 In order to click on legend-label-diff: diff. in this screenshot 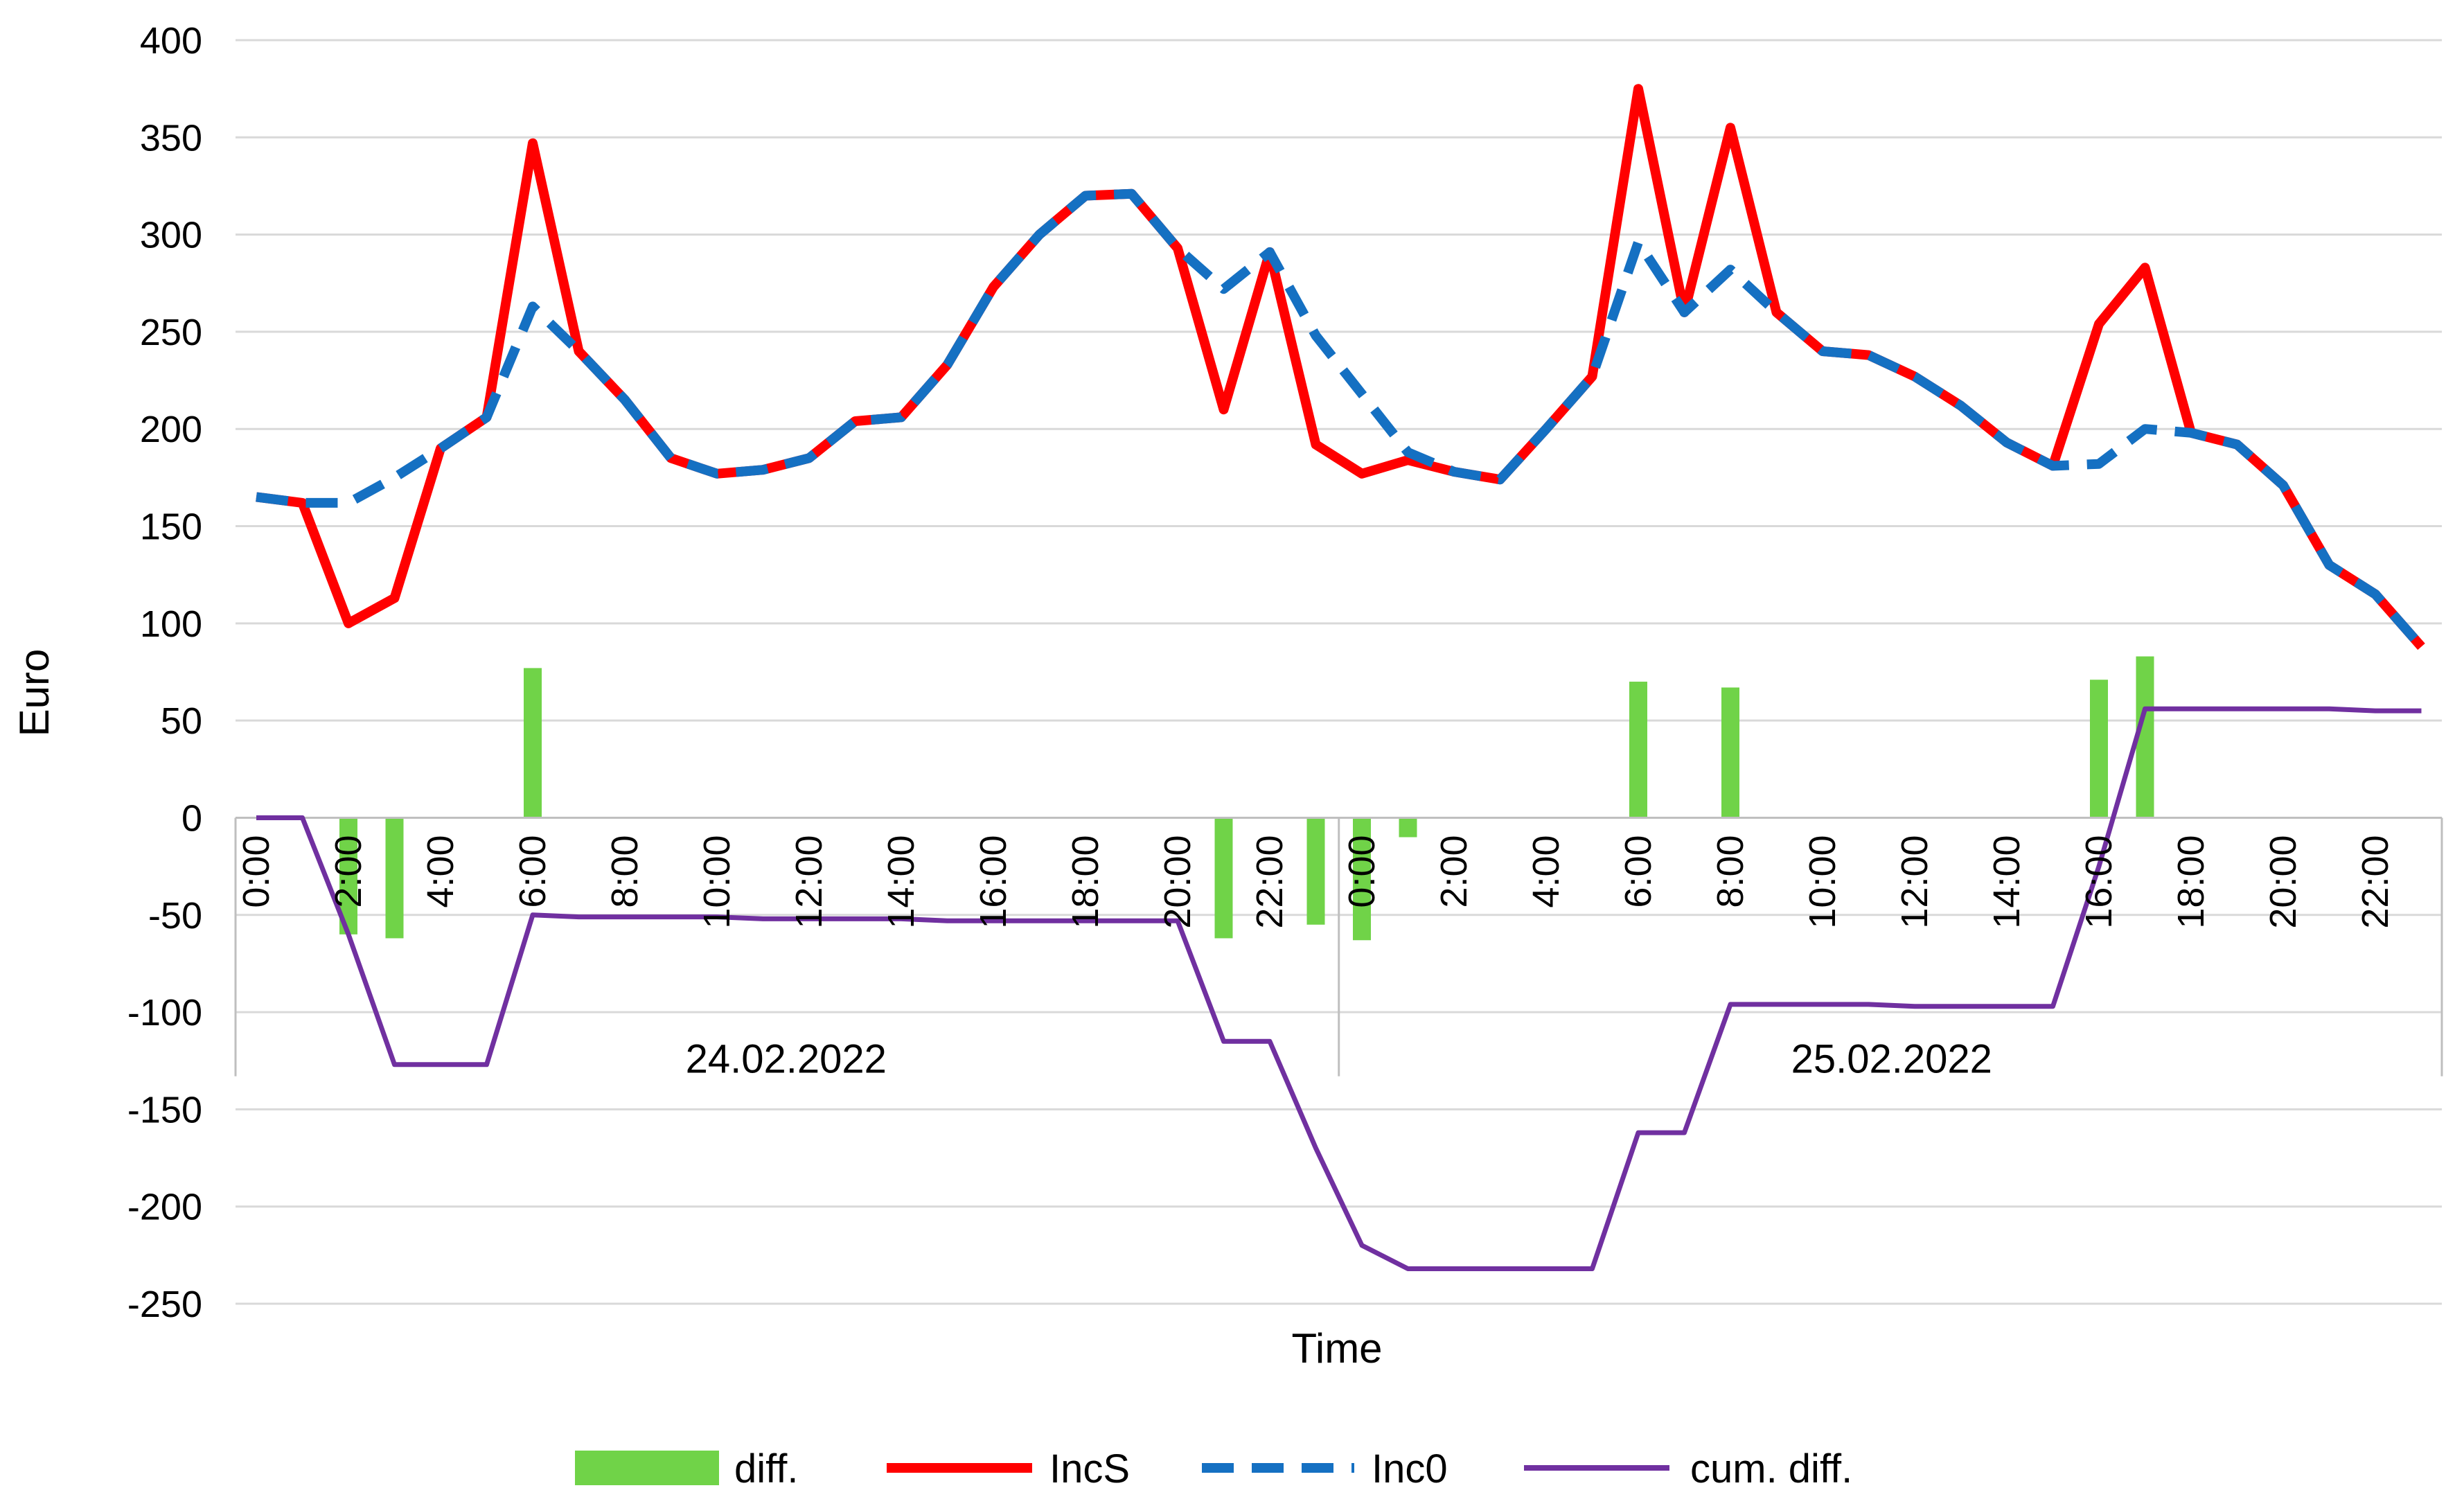, I will do `click(766, 1468)`.